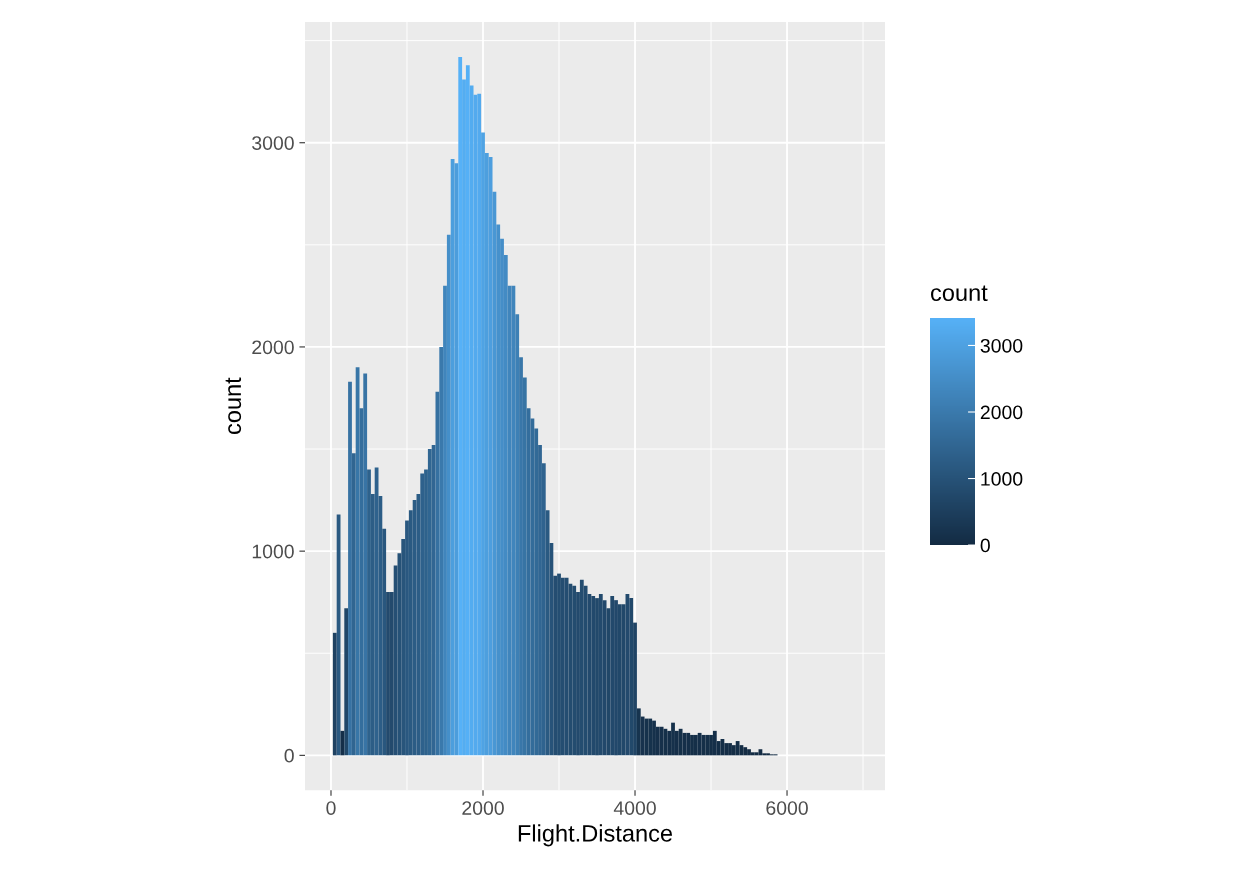 Image resolution: width=1250 pixels, height=882 pixels. Describe the element at coordinates (483, 808) in the screenshot. I see `x-tick-label: 2000` at that location.